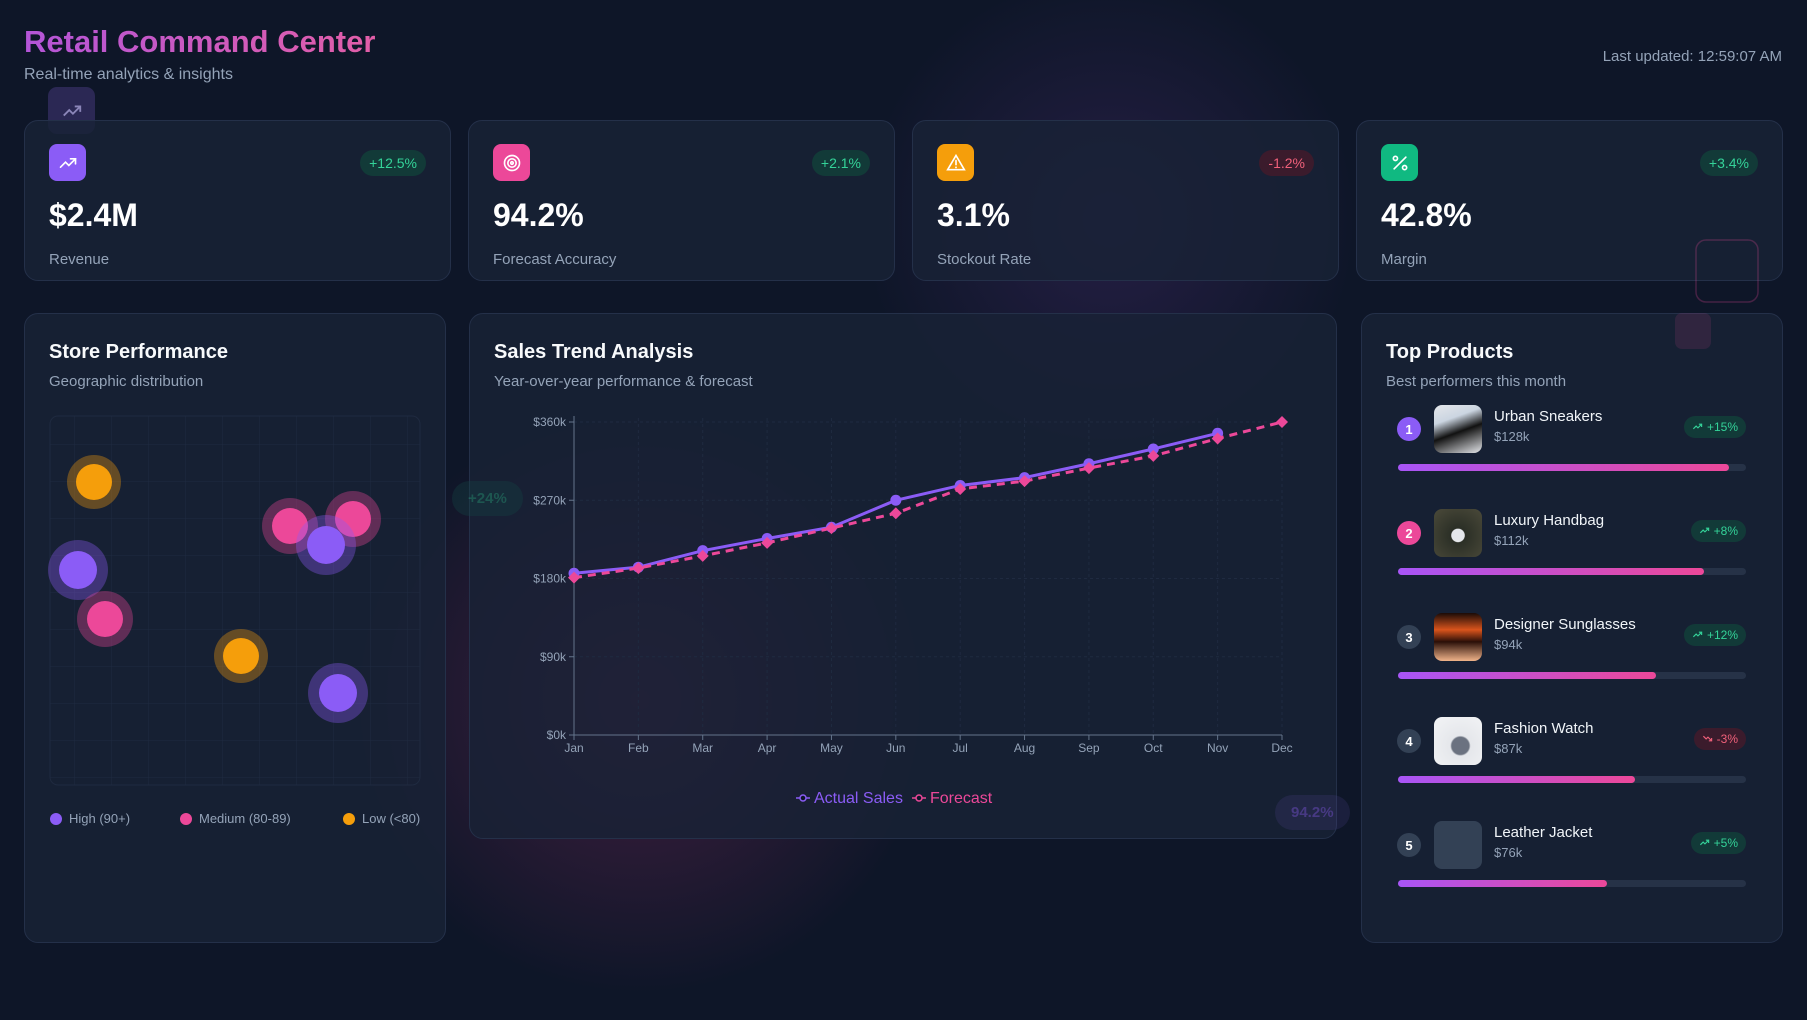 Image resolution: width=1807 pixels, height=1020 pixels. Describe the element at coordinates (1692, 56) in the screenshot. I see `last-updated: Last updated: 12:59:07 AM` at that location.